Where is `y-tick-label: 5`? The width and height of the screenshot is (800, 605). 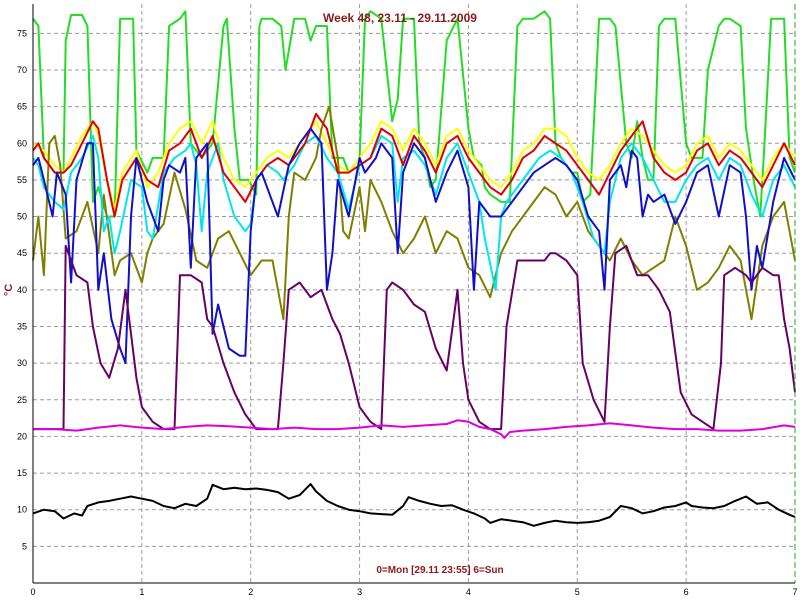 y-tick-label: 5 is located at coordinates (24, 546).